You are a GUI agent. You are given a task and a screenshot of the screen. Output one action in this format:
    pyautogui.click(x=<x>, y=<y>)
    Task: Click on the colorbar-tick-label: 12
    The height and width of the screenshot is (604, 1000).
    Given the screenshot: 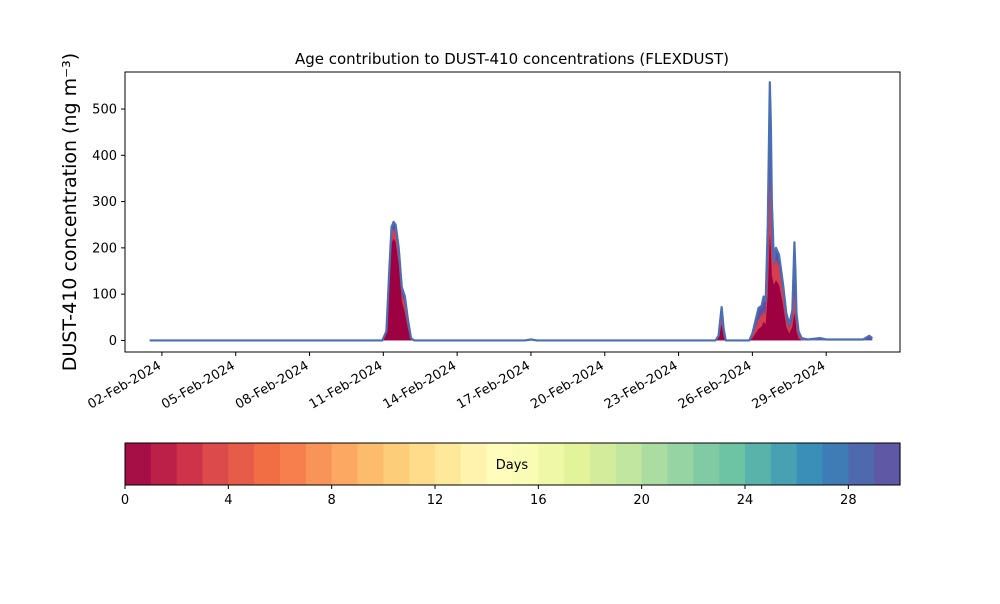 What is the action you would take?
    pyautogui.click(x=435, y=500)
    